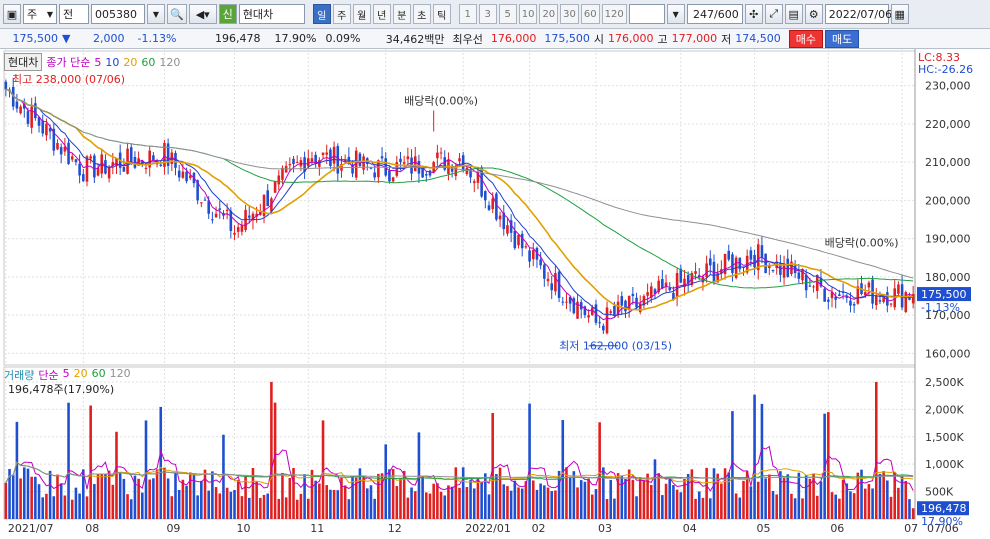  What do you see at coordinates (381, 14) in the screenshot?
I see `period-year: 년` at bounding box center [381, 14].